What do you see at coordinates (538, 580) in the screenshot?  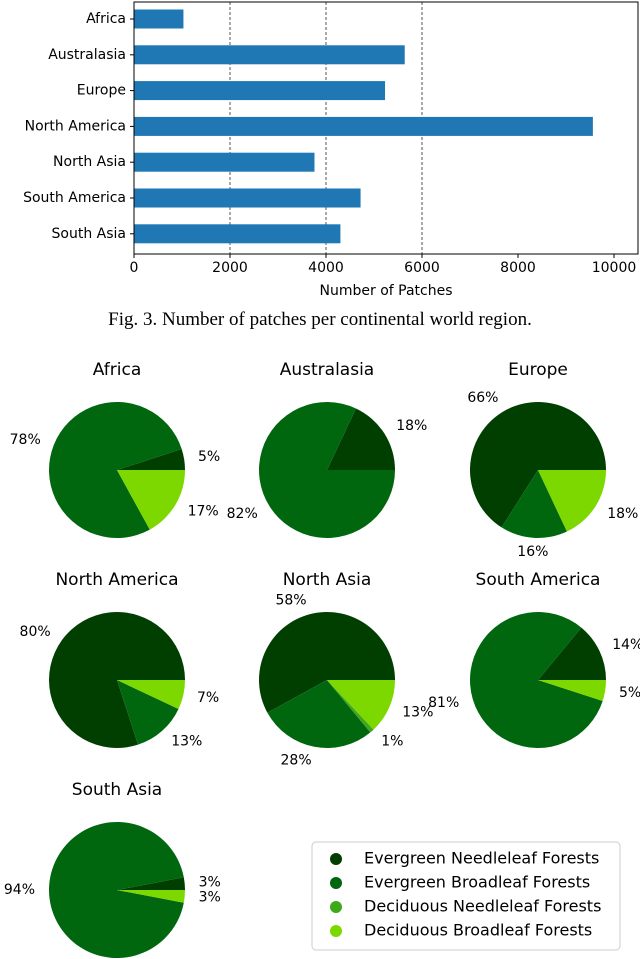 I see `pie-title: South America` at bounding box center [538, 580].